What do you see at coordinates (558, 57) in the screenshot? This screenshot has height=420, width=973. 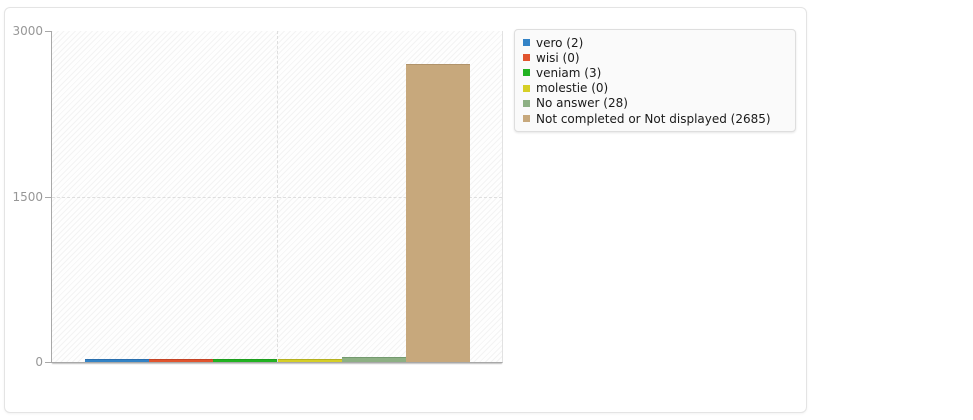 I see `legend-label: wisi (0)` at bounding box center [558, 57].